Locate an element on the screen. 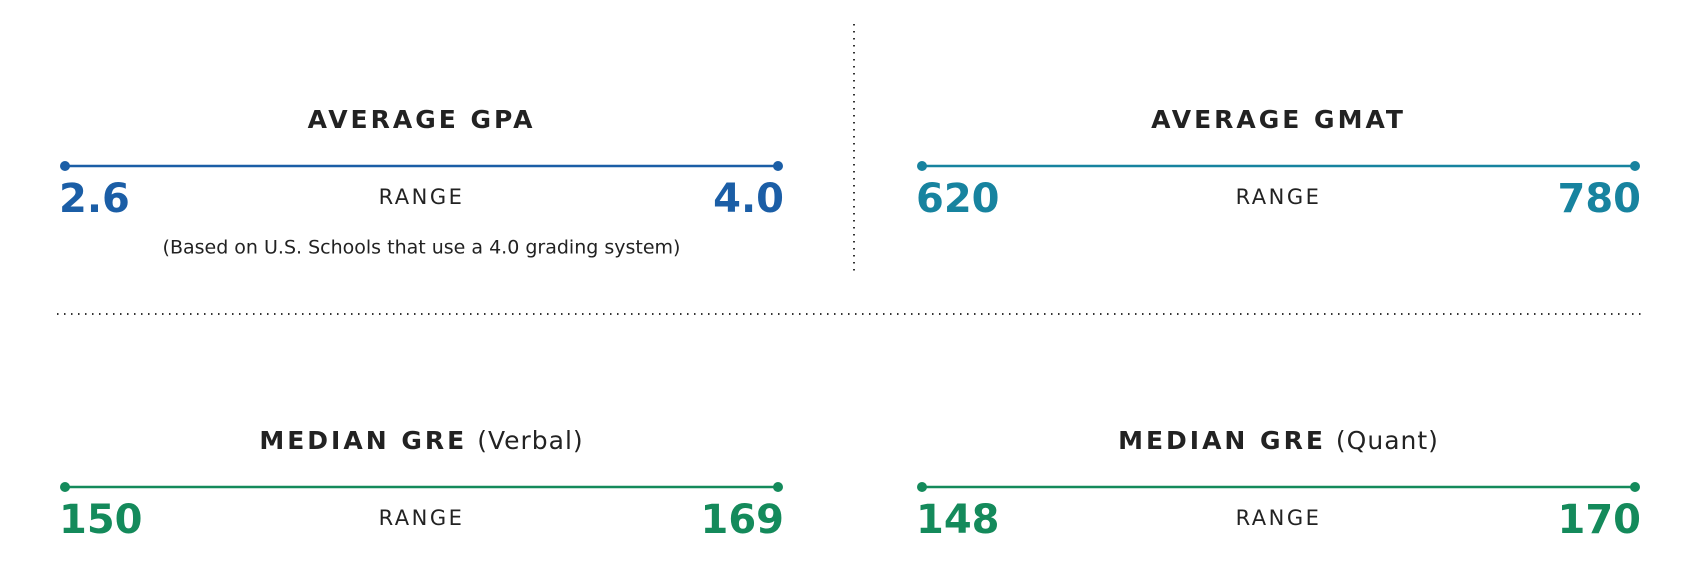  panel-title: AVERAGE GMAT is located at coordinates (1278, 119).